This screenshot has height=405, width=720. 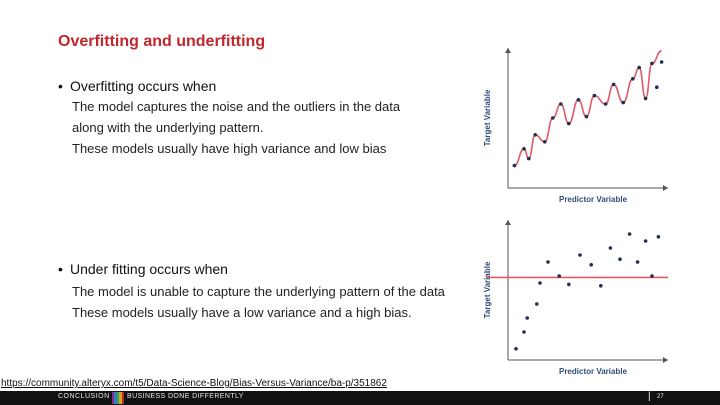 I want to click on overfit-heading-text: Overfitting occurs when, so click(x=143, y=86).